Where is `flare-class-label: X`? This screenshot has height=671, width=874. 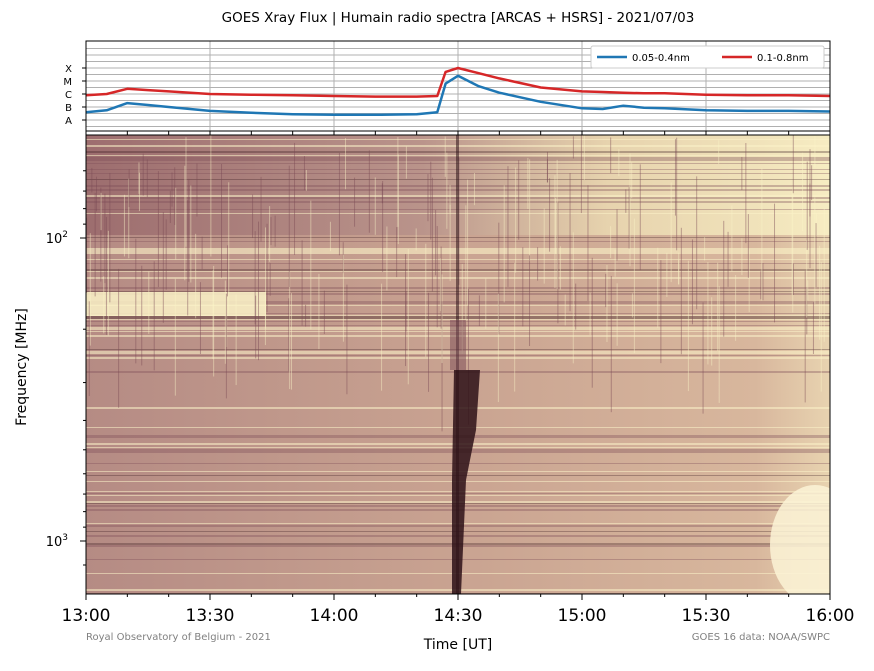
flare-class-label: X is located at coordinates (68, 69).